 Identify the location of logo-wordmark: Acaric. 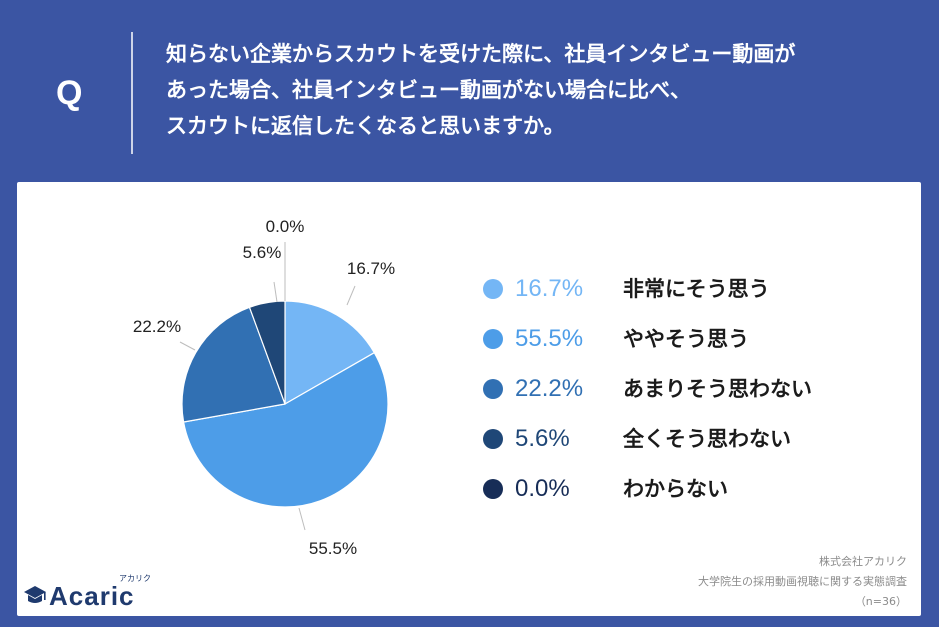
(92, 596).